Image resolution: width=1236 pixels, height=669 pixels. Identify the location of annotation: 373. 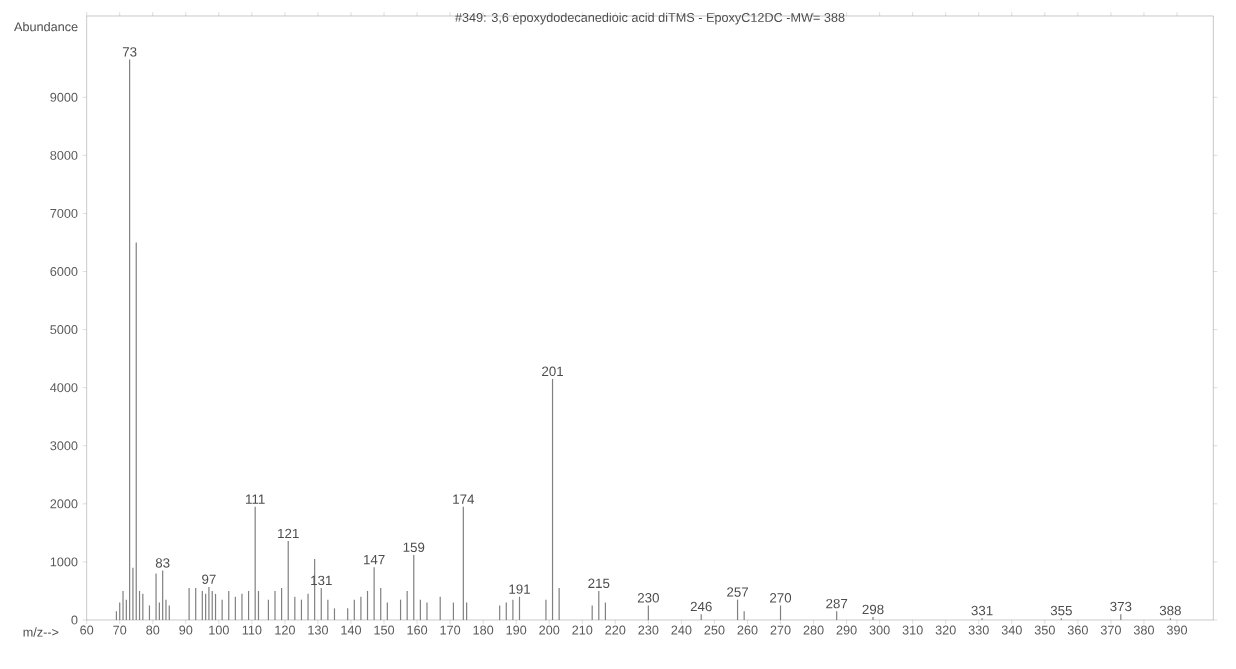
(1121, 606).